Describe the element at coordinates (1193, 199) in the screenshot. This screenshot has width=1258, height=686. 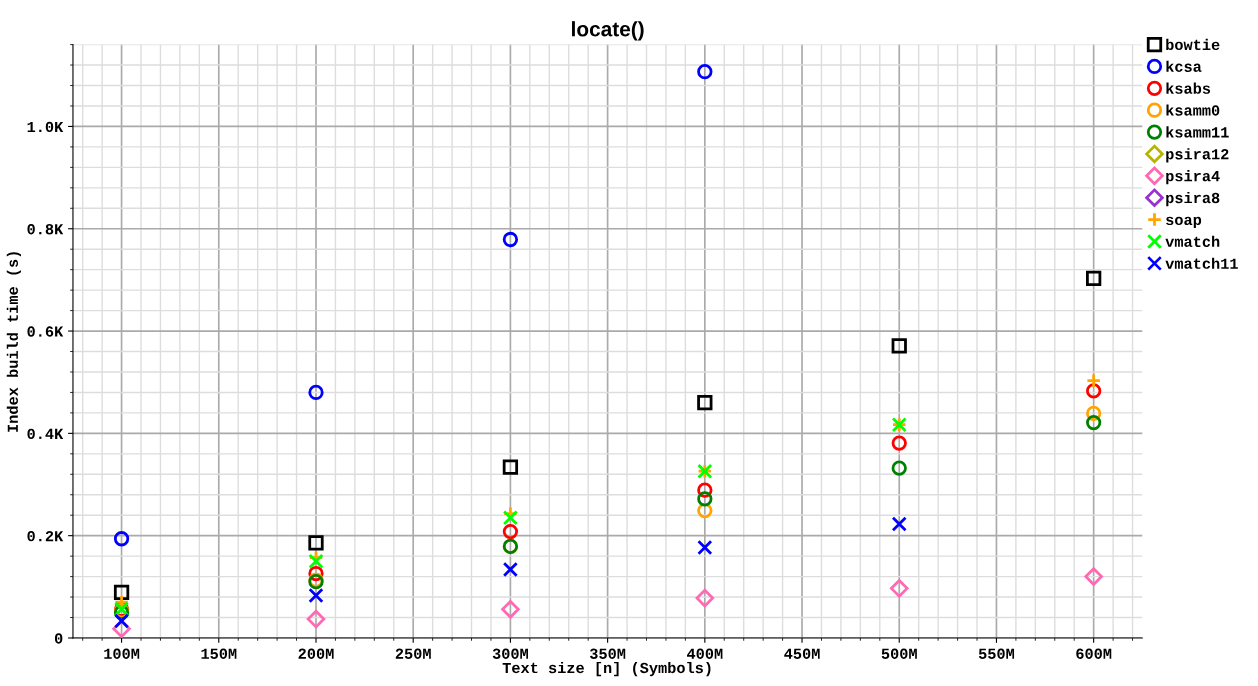
I see `legend-label: psira8` at that location.